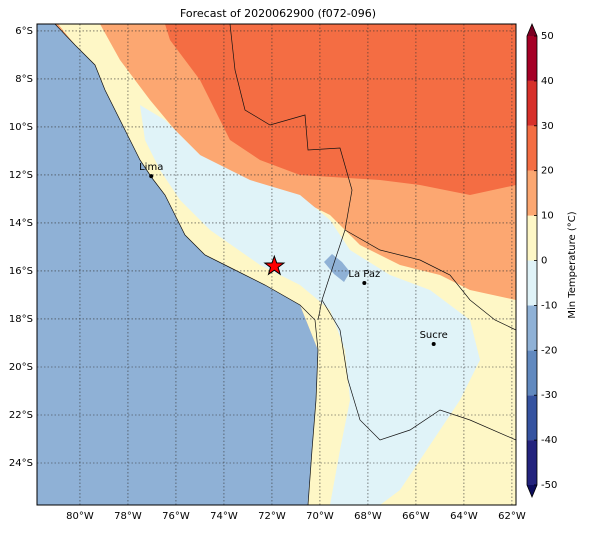 The image size is (591, 533). I want to click on star-marker, so click(274, 265).